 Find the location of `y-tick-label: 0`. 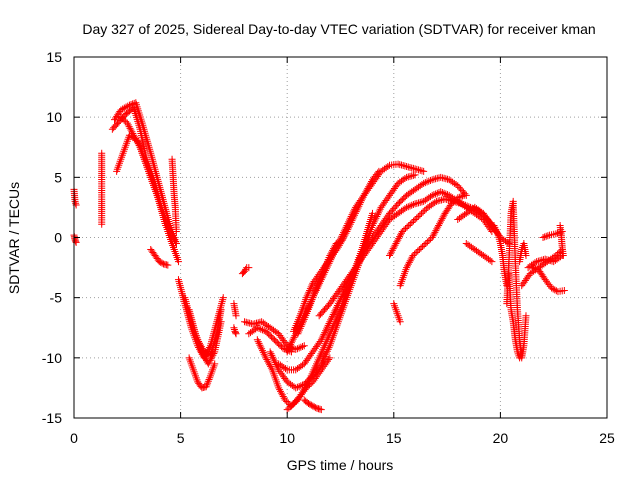

y-tick-label: 0 is located at coordinates (58, 238).